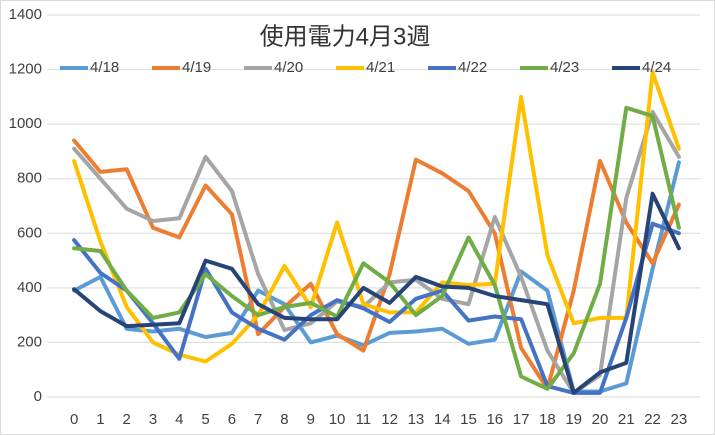  I want to click on y-tick-label: 200, so click(29, 341).